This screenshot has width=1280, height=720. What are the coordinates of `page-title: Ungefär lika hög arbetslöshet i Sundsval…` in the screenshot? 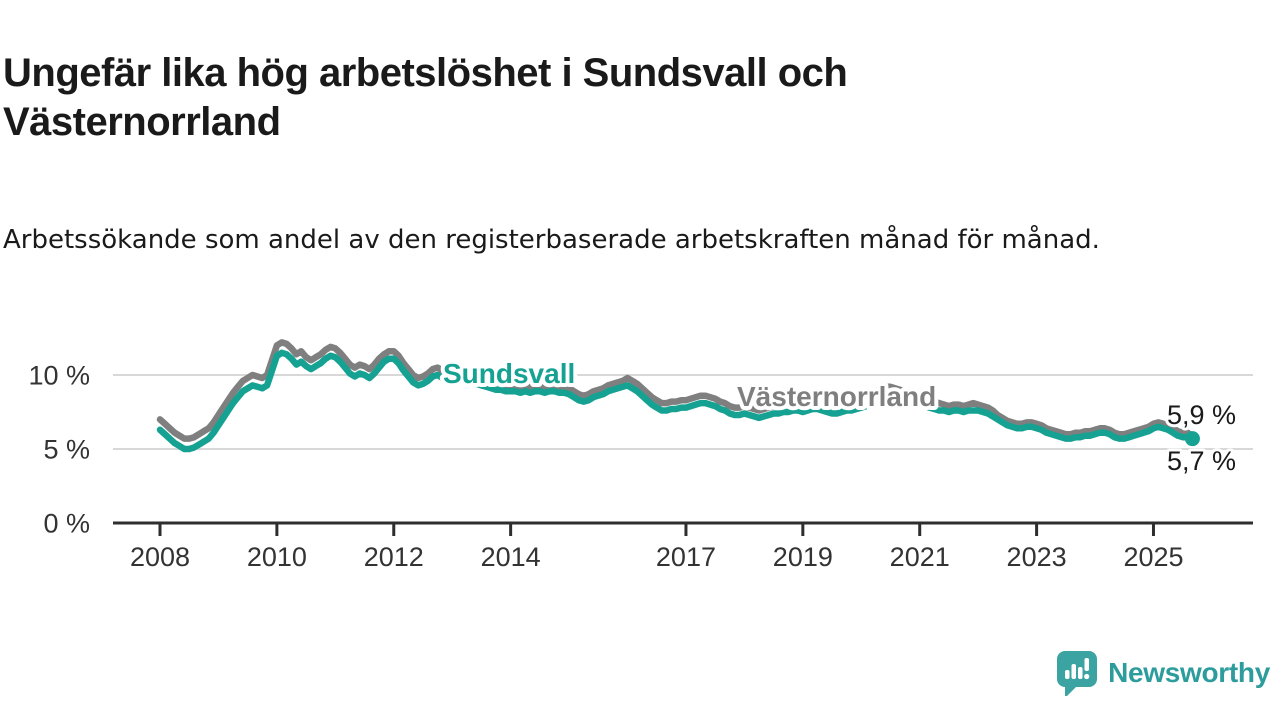 It's located at (425, 97).